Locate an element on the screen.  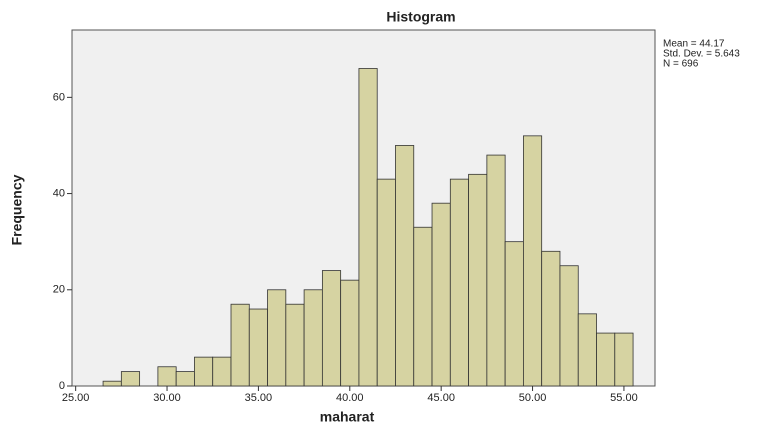
x-tick-label: 45.00 is located at coordinates (441, 398).